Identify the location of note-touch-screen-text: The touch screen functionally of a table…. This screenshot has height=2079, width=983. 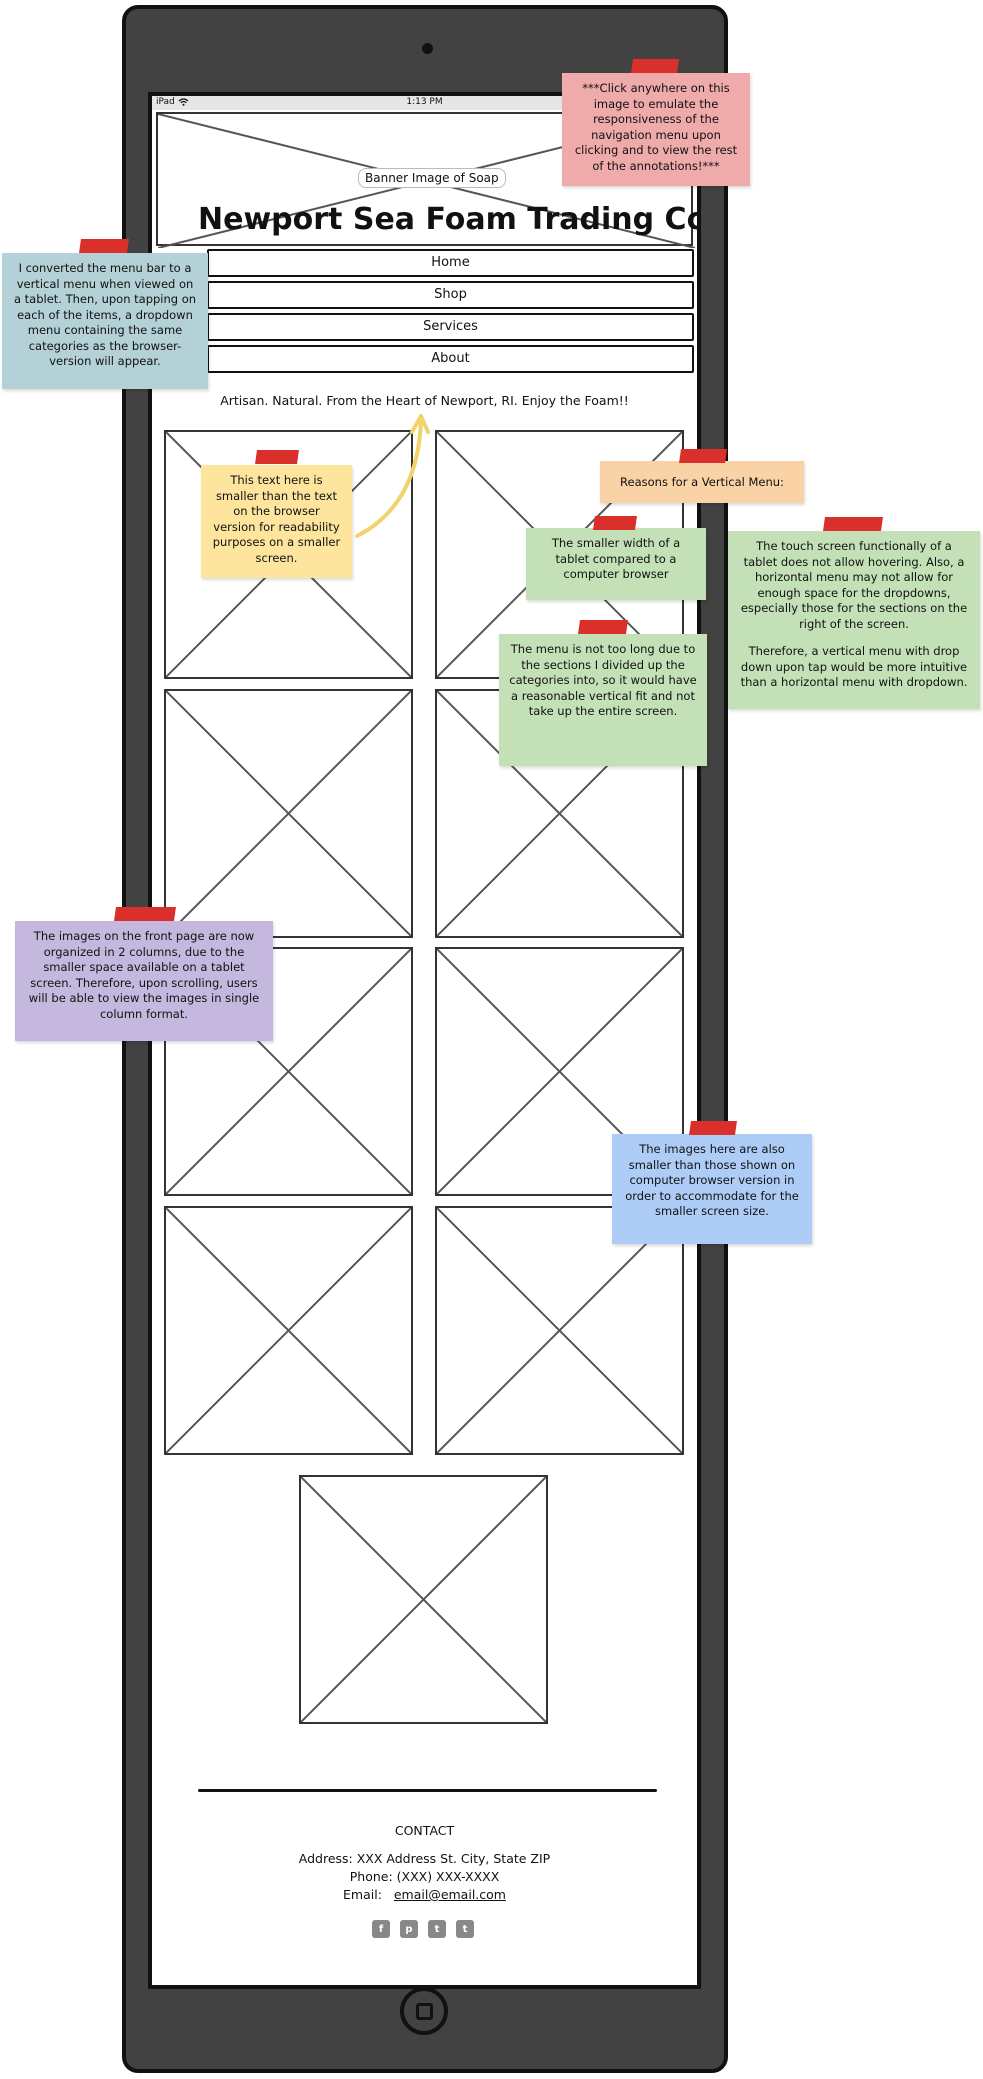
(854, 585).